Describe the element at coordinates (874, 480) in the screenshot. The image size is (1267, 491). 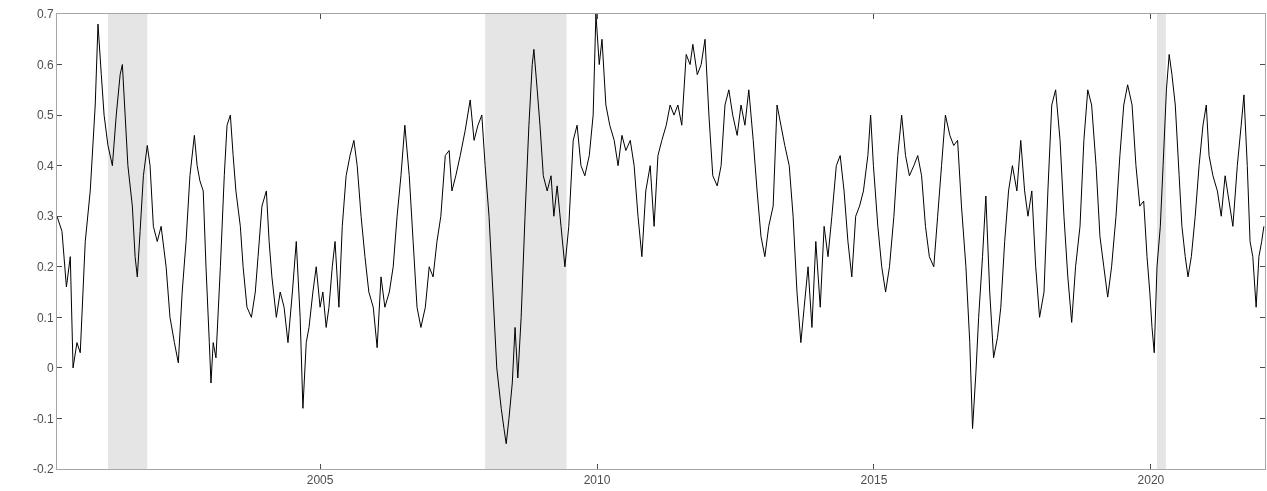
I see `x-tick-label: 2015` at that location.